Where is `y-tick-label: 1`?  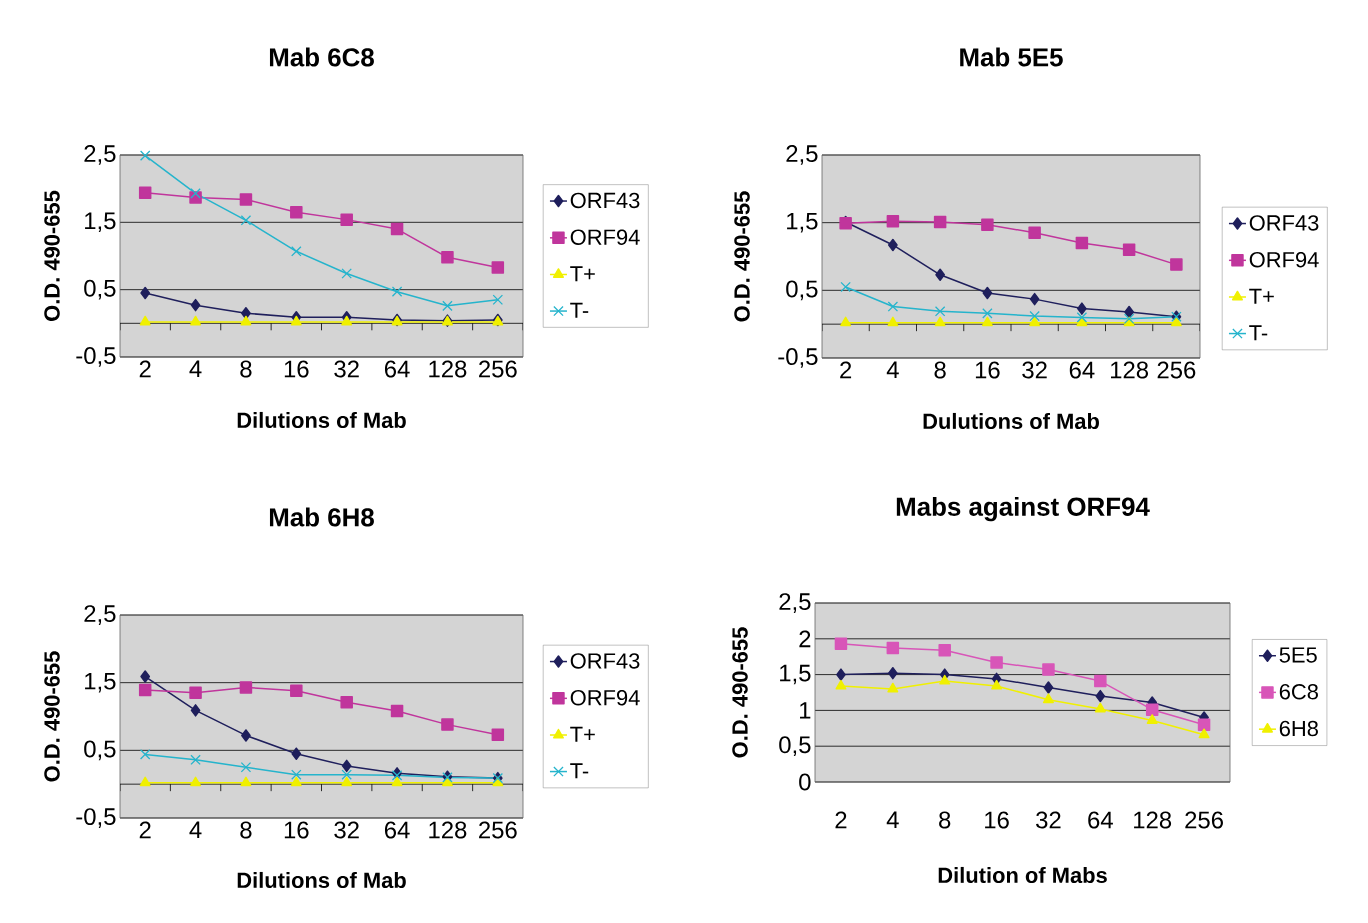 y-tick-label: 1 is located at coordinates (805, 710).